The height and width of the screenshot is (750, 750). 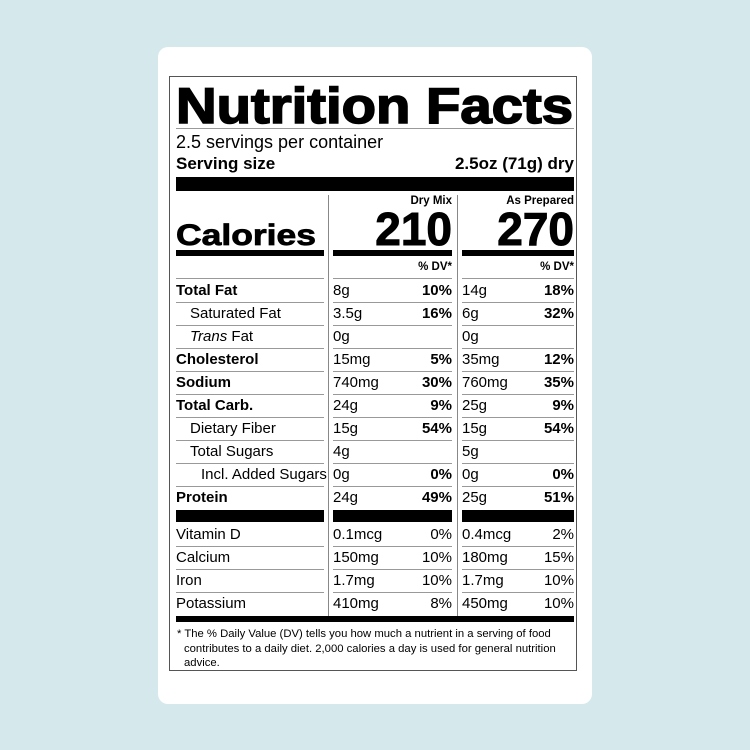 What do you see at coordinates (436, 313) in the screenshot?
I see `dry-dv: 16%` at bounding box center [436, 313].